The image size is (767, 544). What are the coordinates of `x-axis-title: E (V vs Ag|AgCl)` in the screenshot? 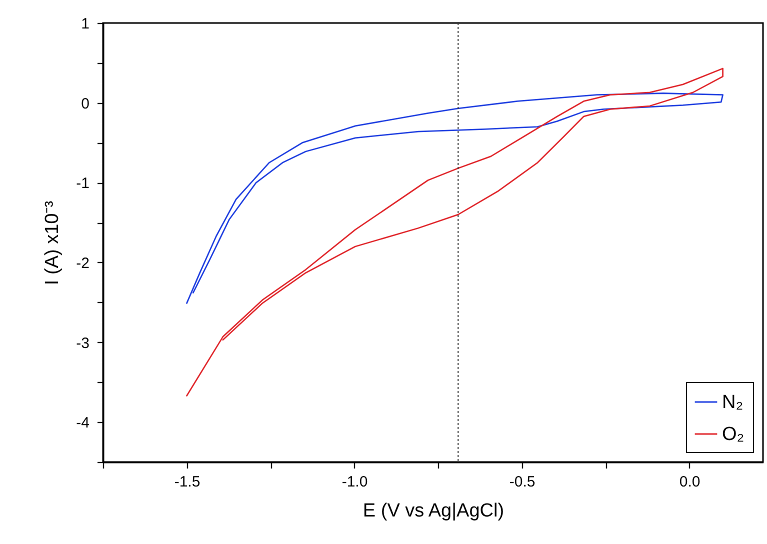 It's located at (433, 511).